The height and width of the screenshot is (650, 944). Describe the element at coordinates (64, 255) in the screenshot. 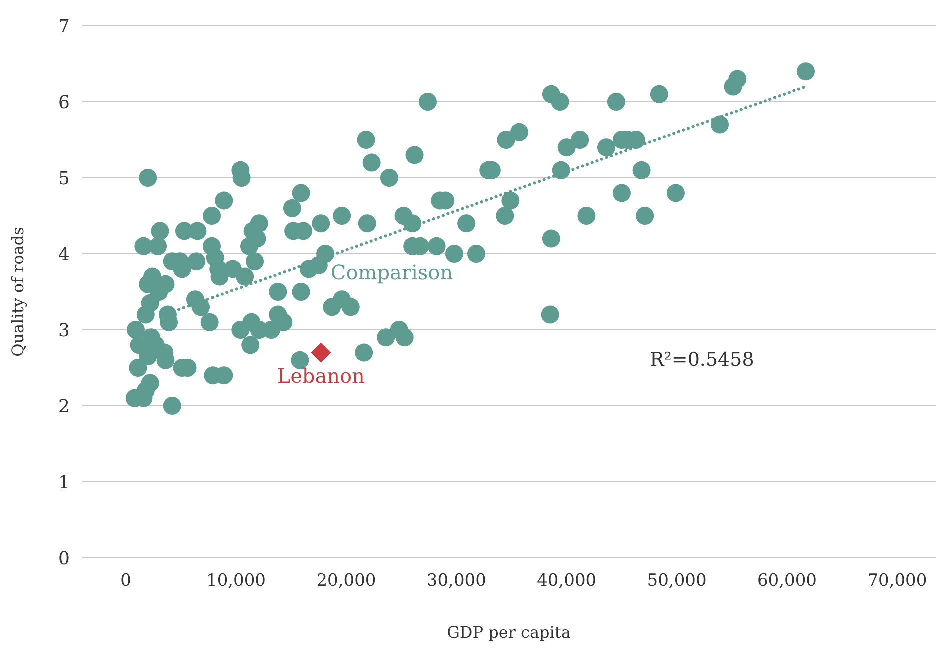

I see `y-tick-label: 4` at that location.